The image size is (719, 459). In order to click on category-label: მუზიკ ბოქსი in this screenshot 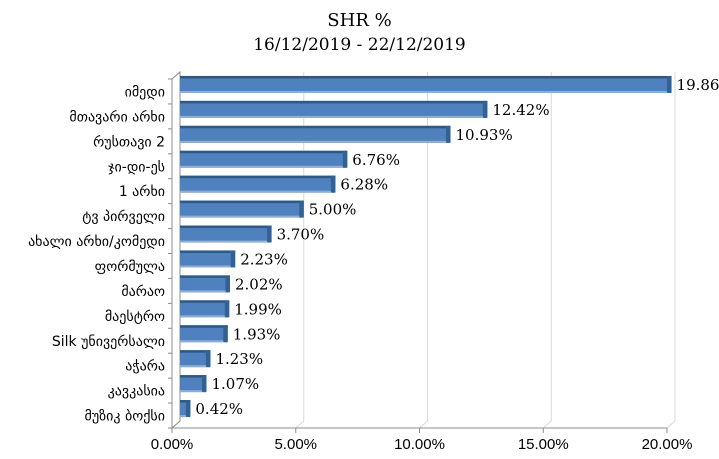, I will do `click(125, 417)`.